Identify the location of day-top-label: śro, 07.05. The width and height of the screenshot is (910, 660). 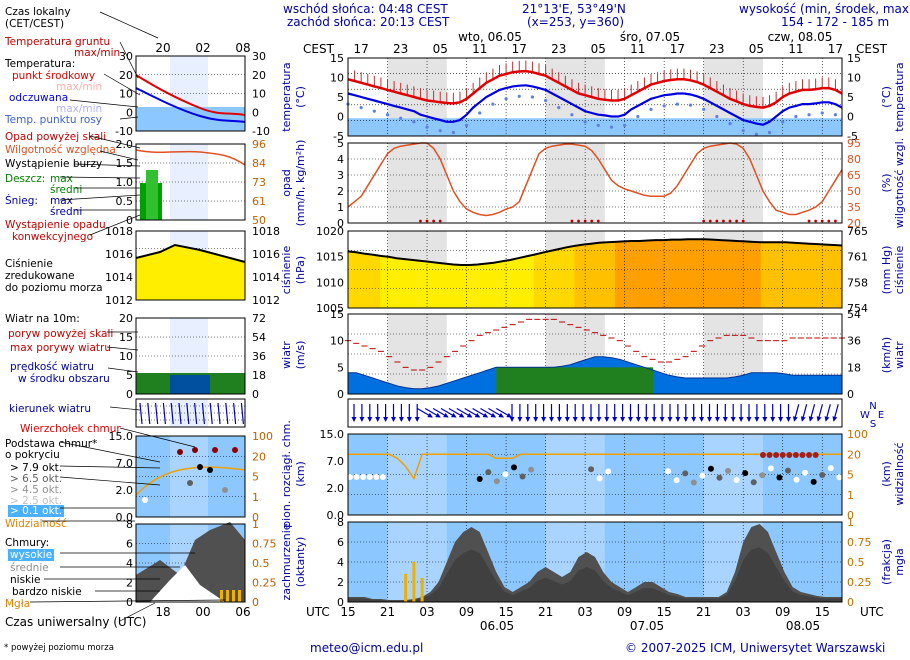
(650, 37).